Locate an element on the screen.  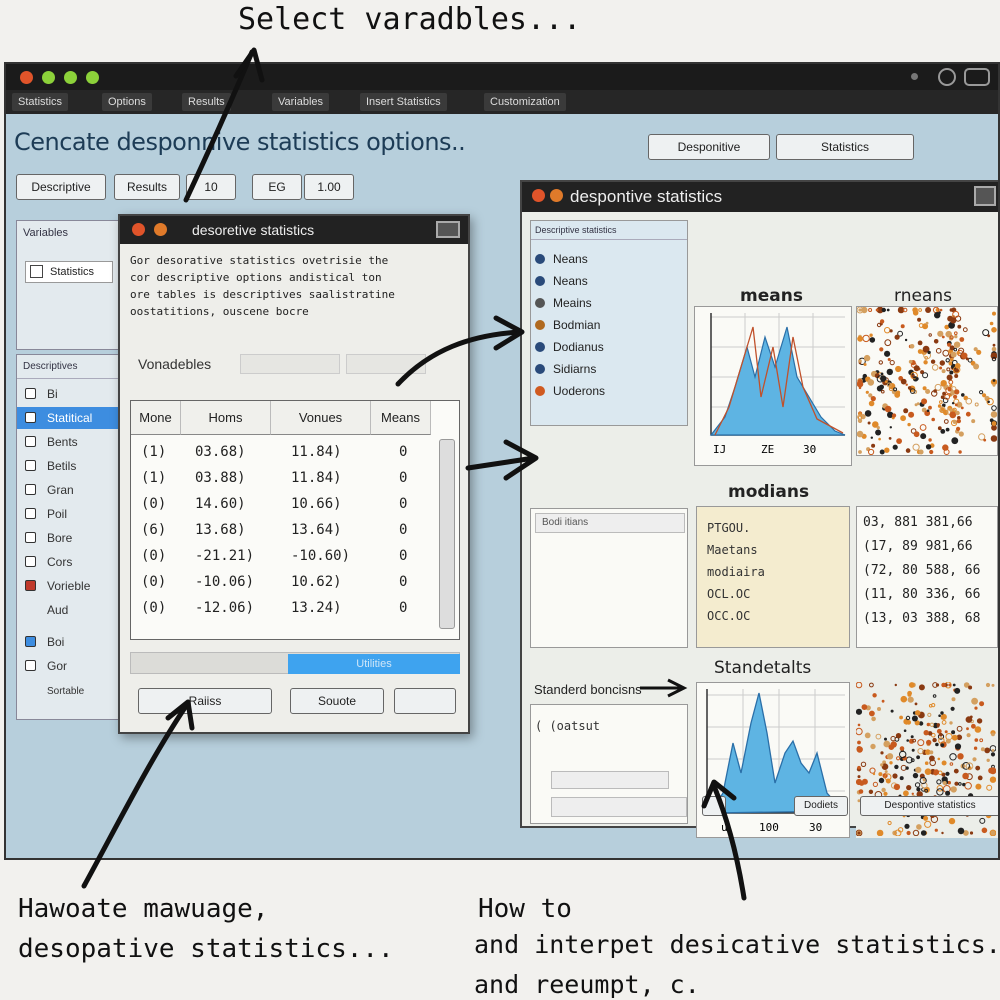
pill-button-icon is located at coordinates (977, 77).